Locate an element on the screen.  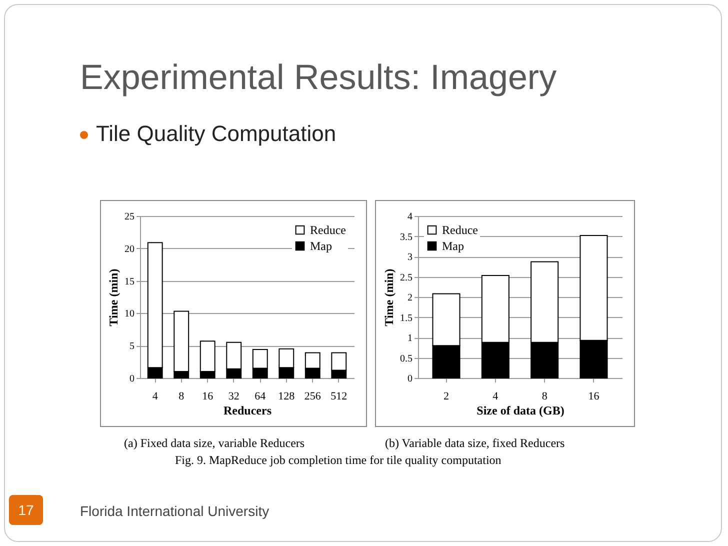
text: Florida International University is located at coordinates (175, 511).